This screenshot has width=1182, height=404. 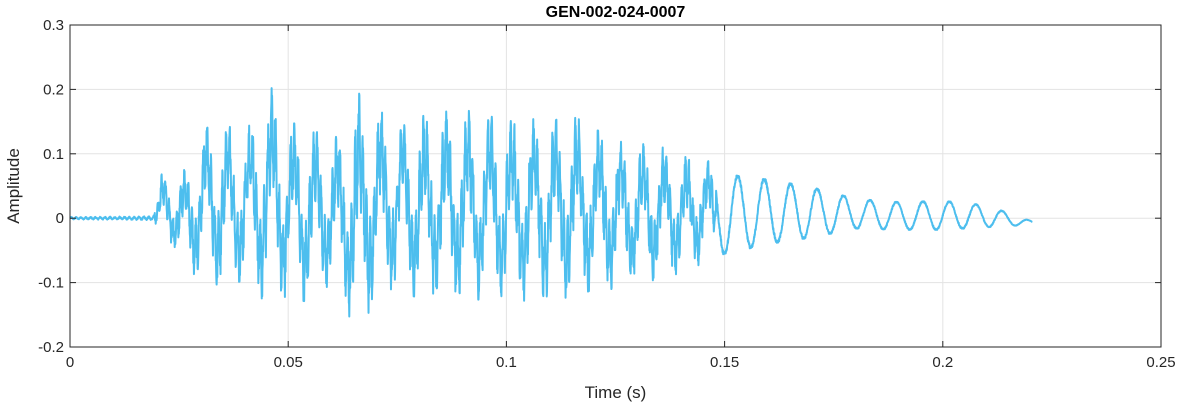 I want to click on x-tick-label: 0.05, so click(x=288, y=362).